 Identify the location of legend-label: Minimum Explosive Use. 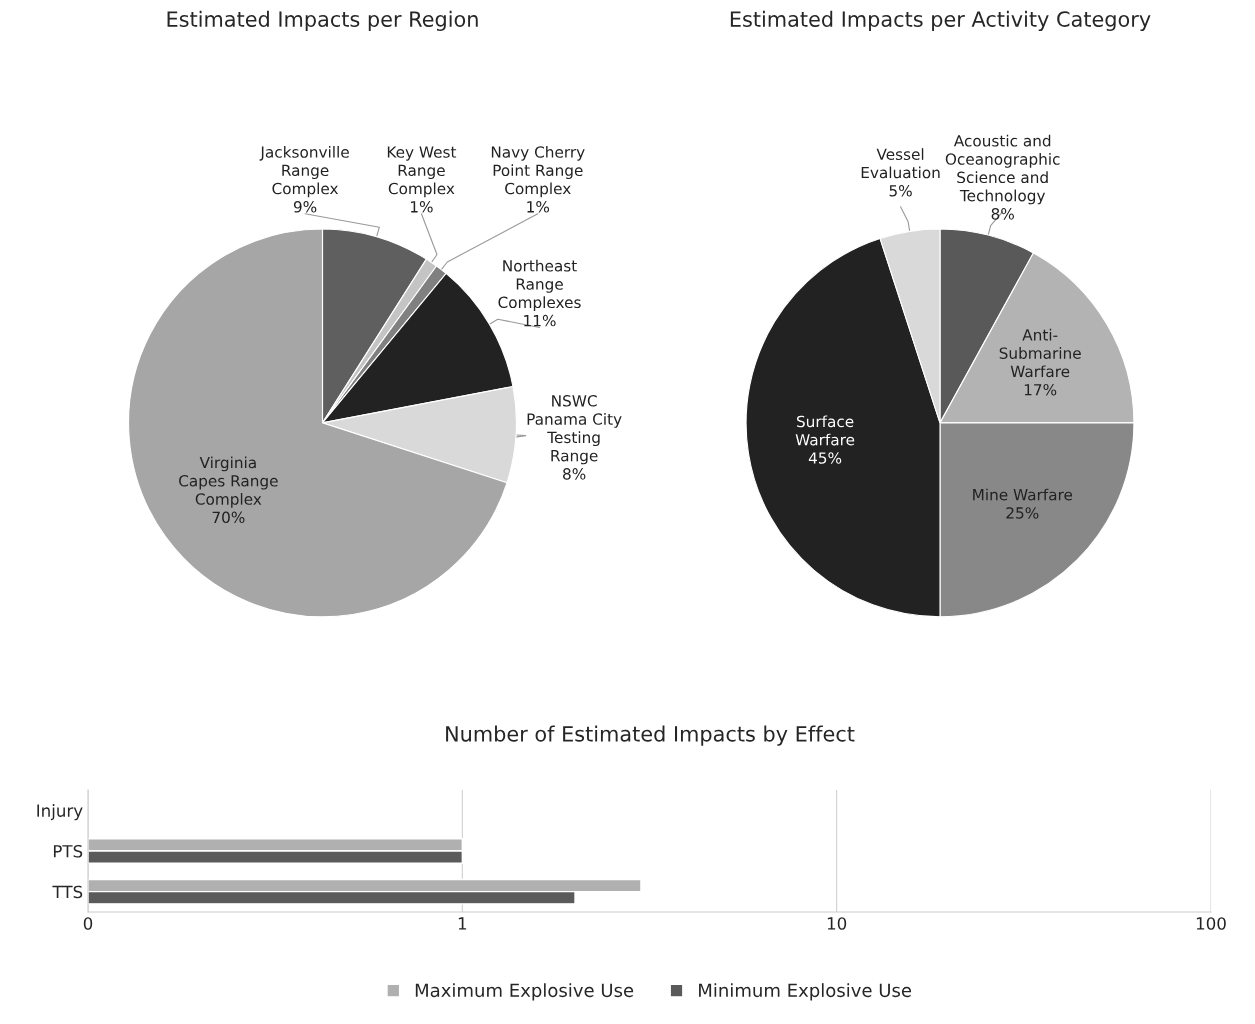
(805, 992).